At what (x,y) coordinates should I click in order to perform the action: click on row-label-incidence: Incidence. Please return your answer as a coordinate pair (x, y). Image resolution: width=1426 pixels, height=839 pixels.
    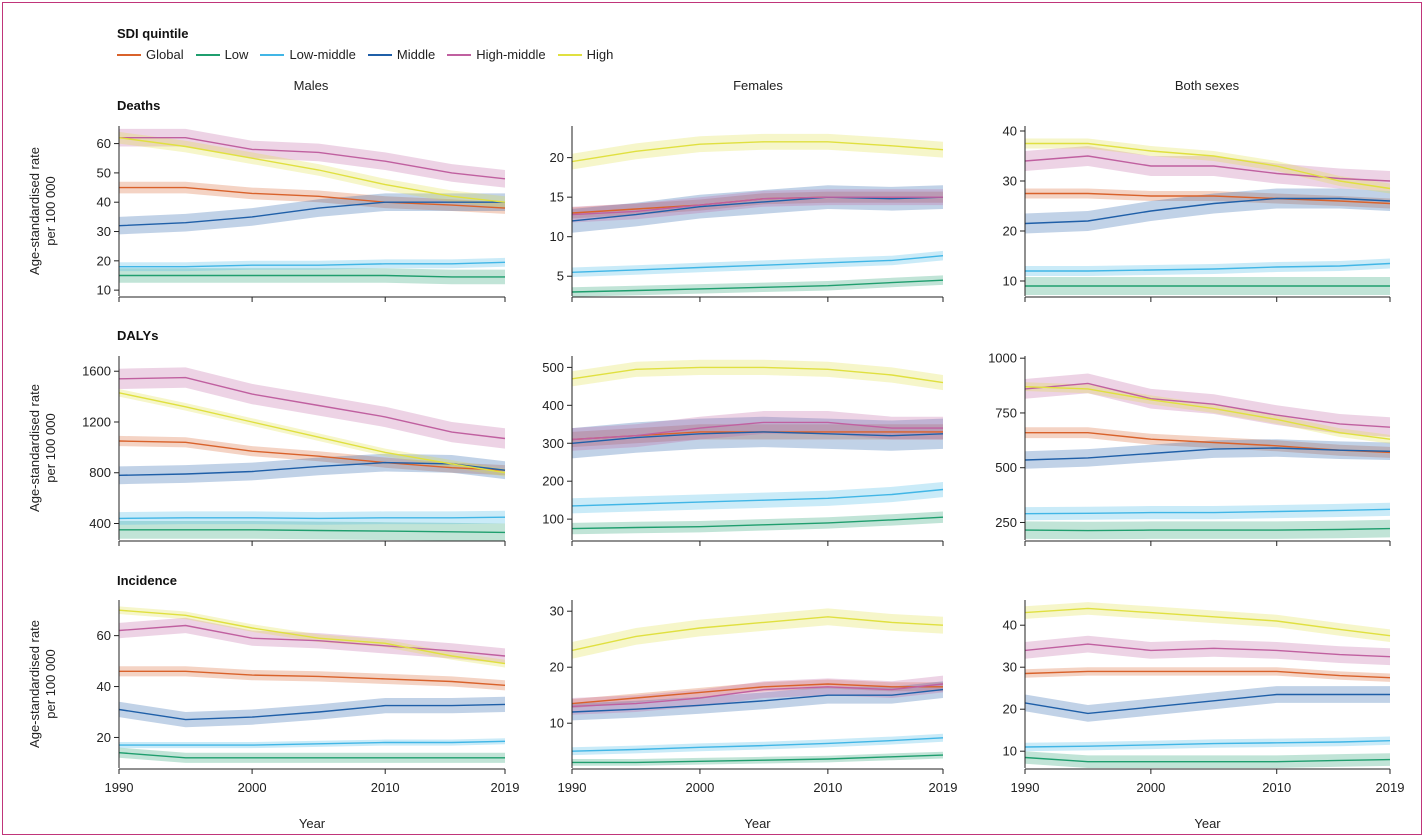
    Looking at the image, I should click on (147, 580).